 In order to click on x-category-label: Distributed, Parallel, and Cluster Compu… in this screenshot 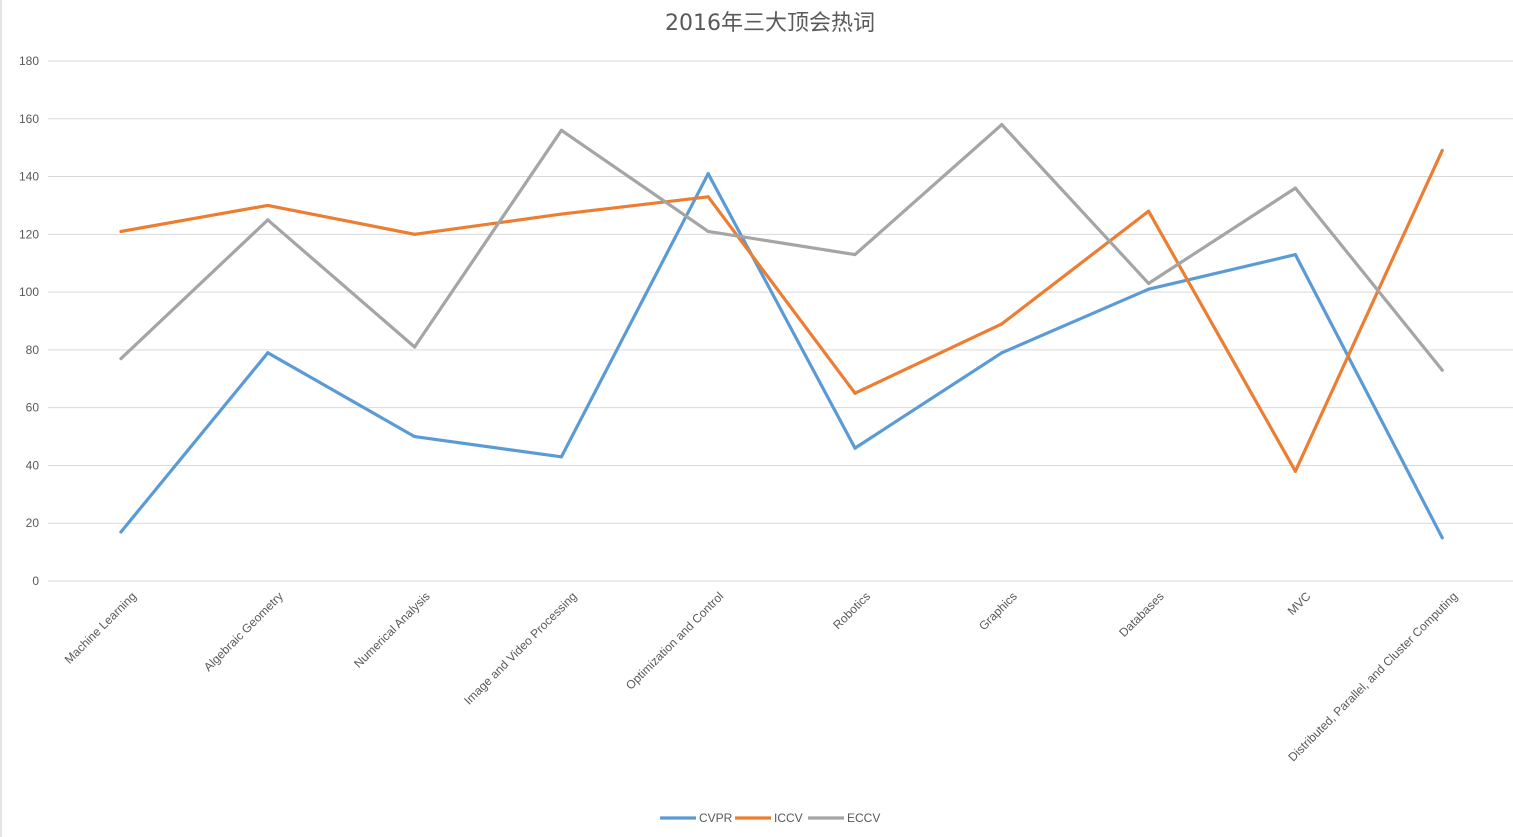, I will do `click(1372, 676)`.